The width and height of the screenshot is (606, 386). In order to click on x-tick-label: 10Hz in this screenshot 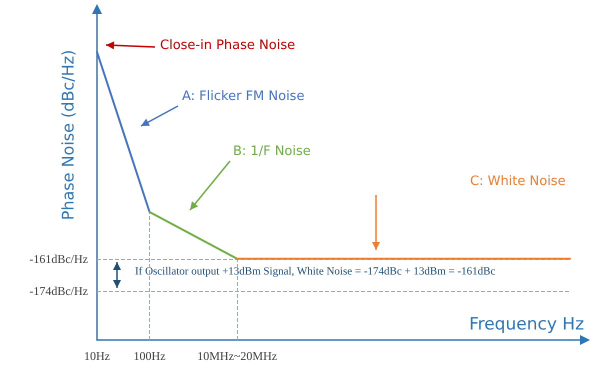, I will do `click(97, 356)`.